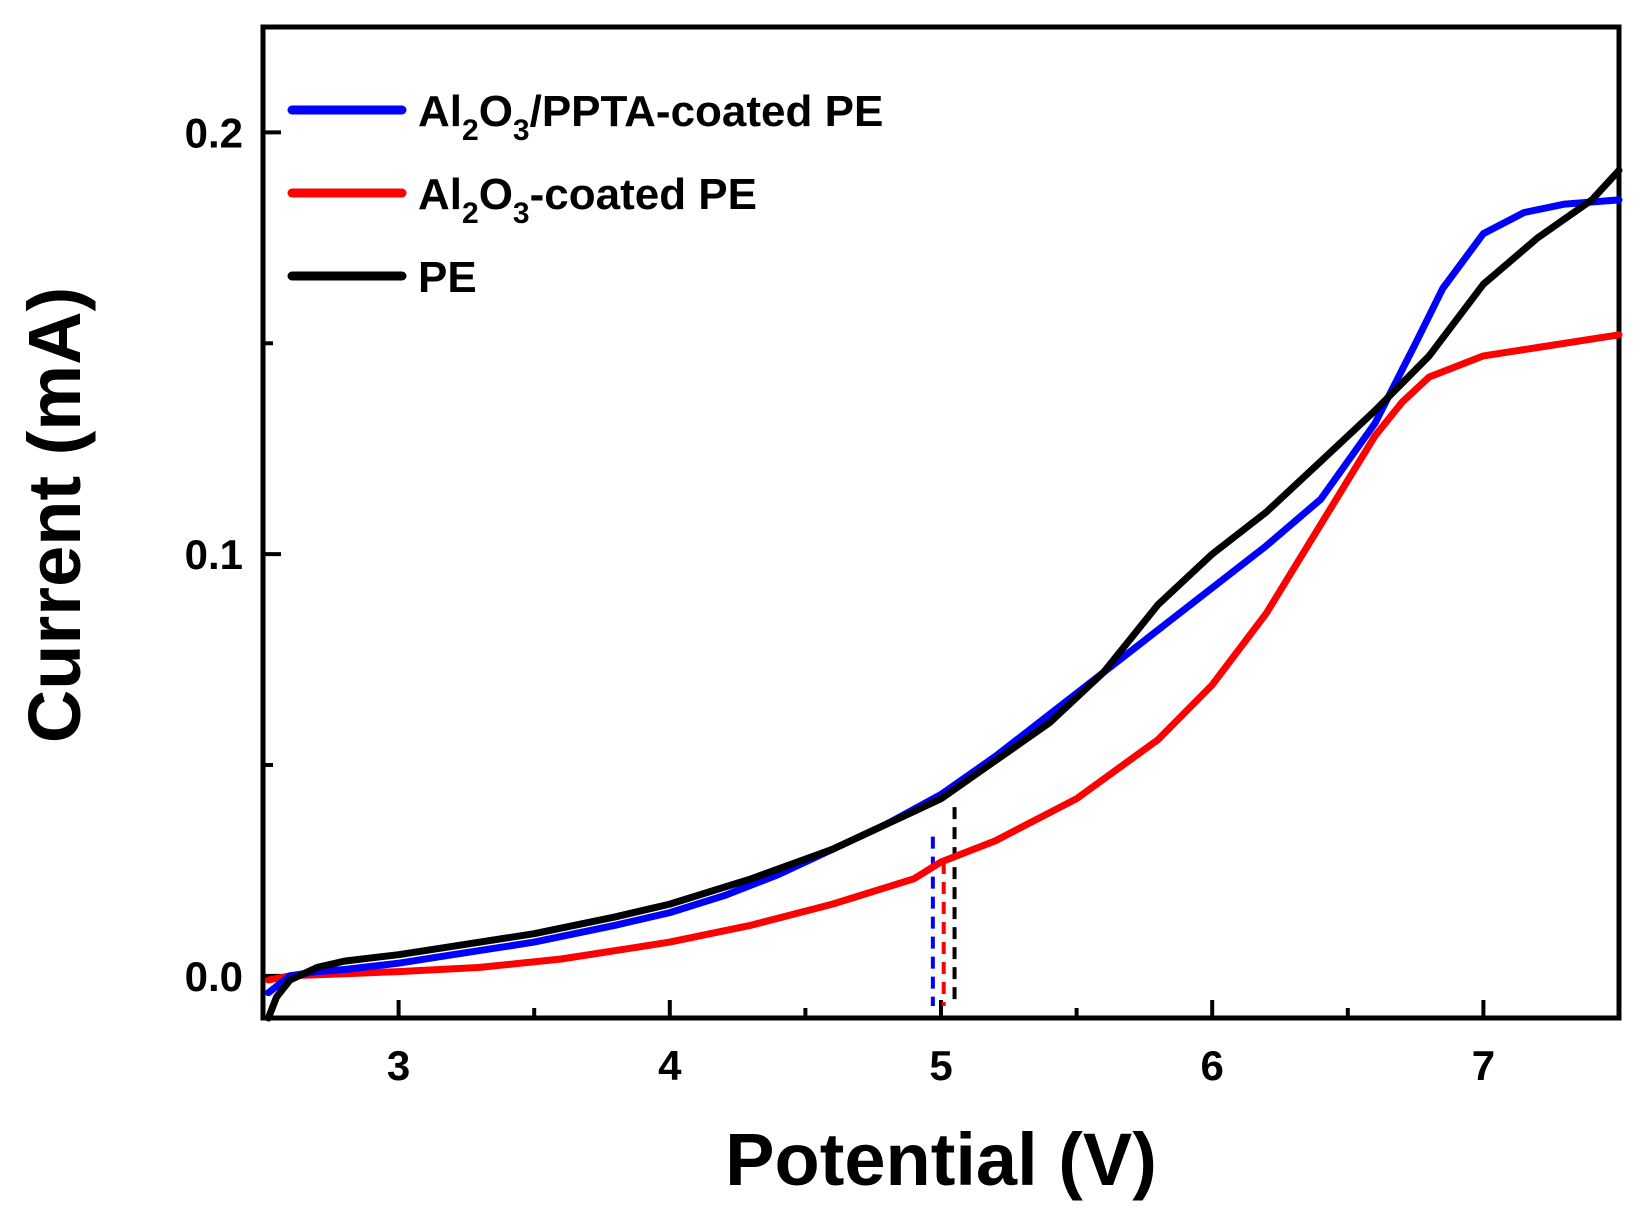 This screenshot has height=1223, width=1644. What do you see at coordinates (940, 1065) in the screenshot?
I see `x-tick-label: 5` at bounding box center [940, 1065].